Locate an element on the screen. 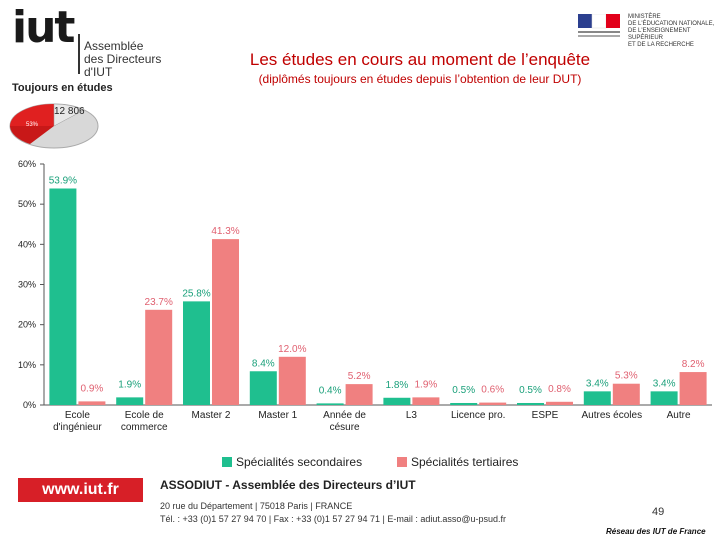 The width and height of the screenshot is (720, 540). pie-total: 12 806 is located at coordinates (69, 111).